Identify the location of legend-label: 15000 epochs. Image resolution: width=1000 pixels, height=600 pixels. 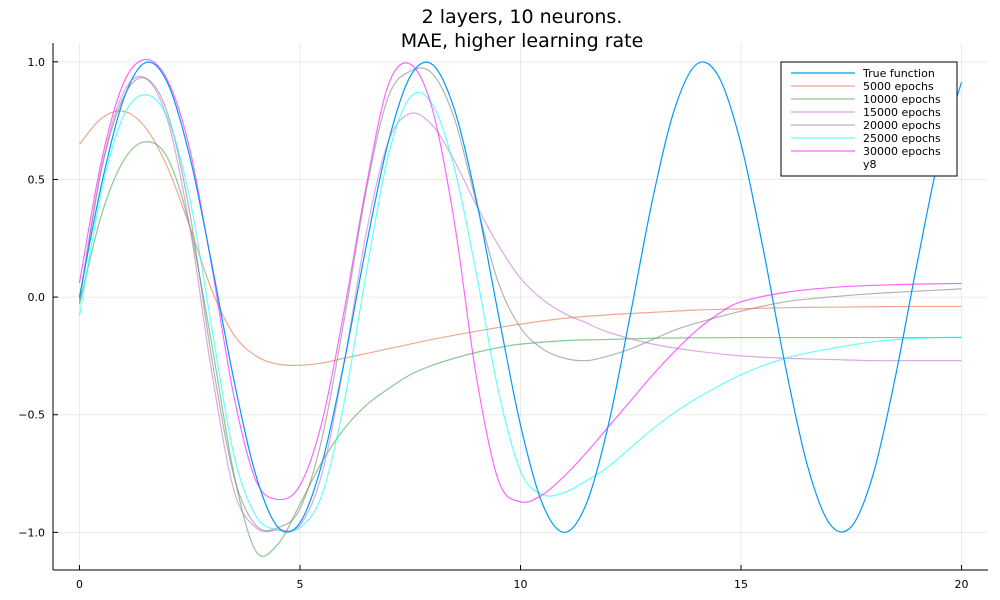
(902, 112).